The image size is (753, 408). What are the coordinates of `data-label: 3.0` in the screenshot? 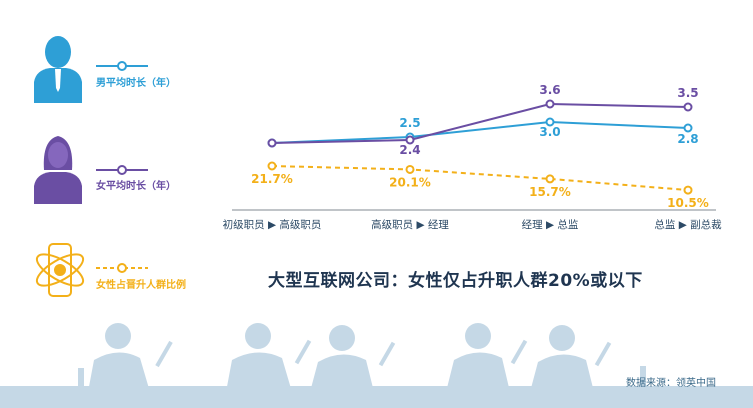 It's located at (549, 132).